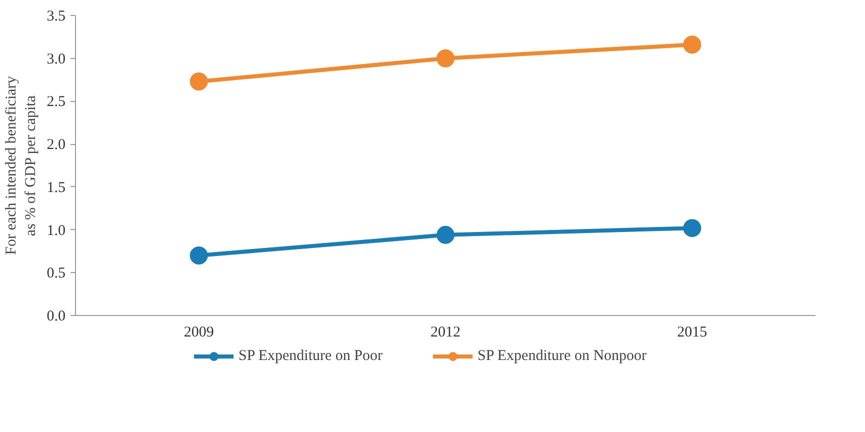 The image size is (865, 432). I want to click on x-tick-label: 2012, so click(445, 332).